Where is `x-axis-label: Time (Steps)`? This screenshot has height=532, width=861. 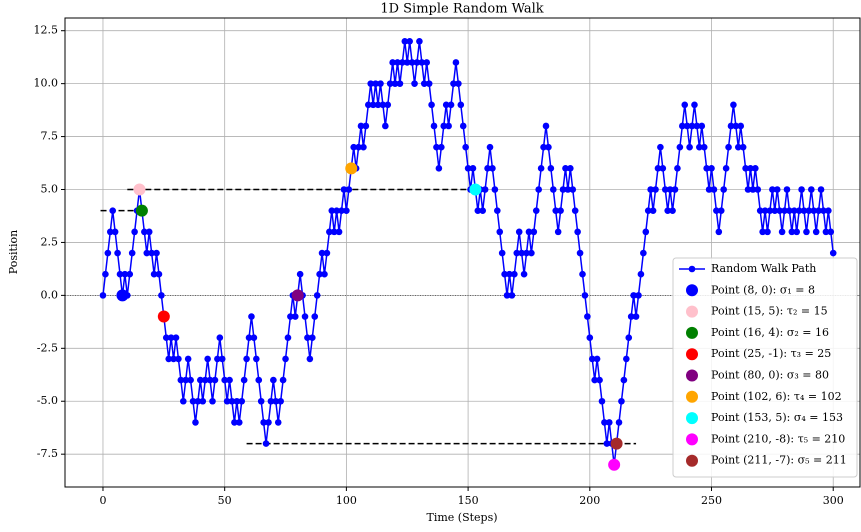
x-axis-label: Time (Steps) is located at coordinates (461, 517).